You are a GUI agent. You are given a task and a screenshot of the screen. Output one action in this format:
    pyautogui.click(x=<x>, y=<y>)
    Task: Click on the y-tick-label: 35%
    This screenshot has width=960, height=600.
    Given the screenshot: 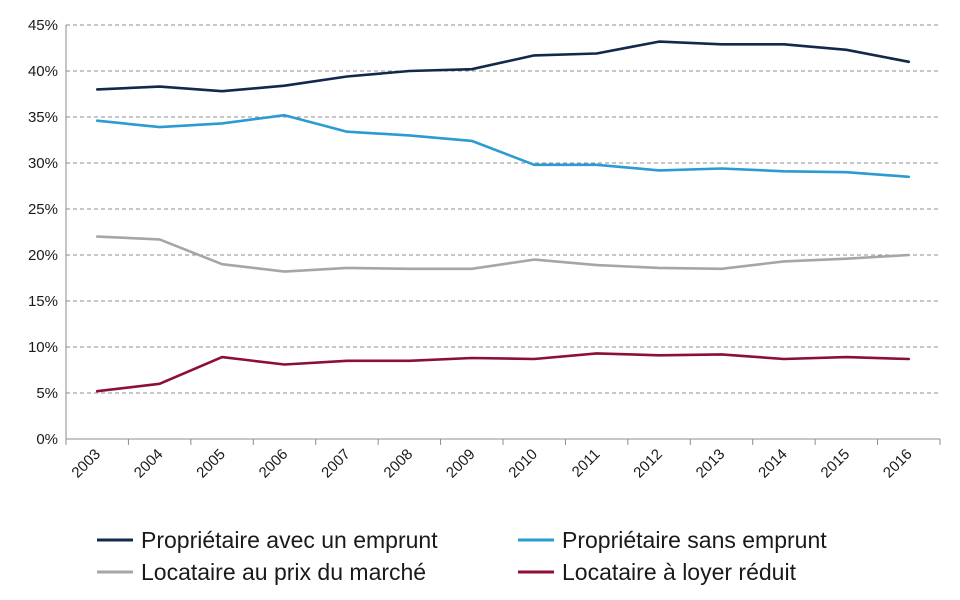 What is the action you would take?
    pyautogui.click(x=43, y=117)
    